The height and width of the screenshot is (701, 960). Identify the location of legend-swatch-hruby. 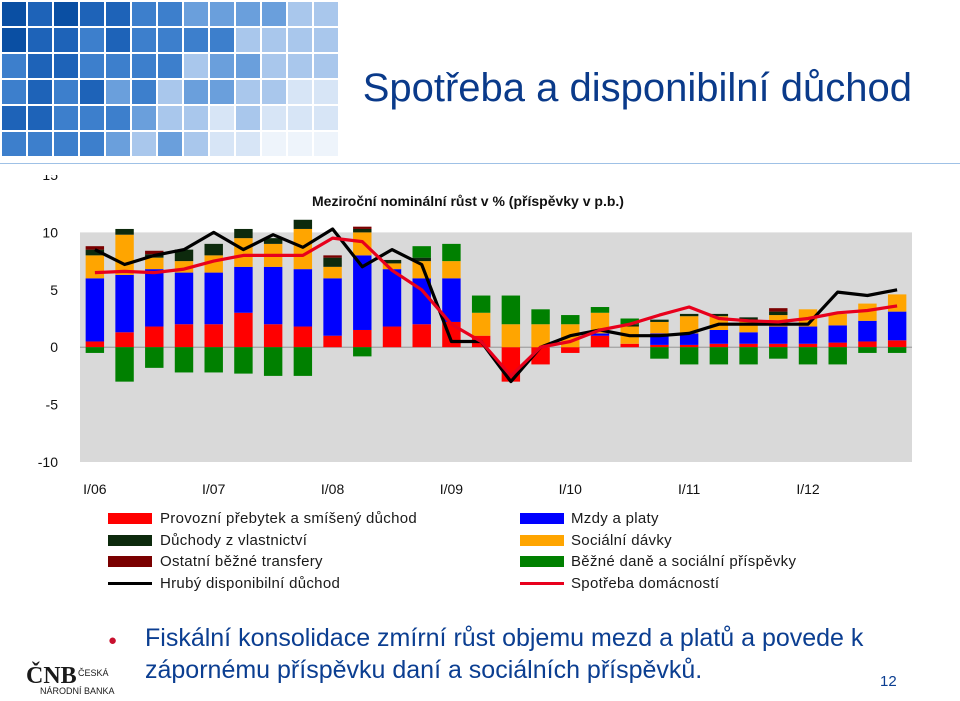
(130, 584).